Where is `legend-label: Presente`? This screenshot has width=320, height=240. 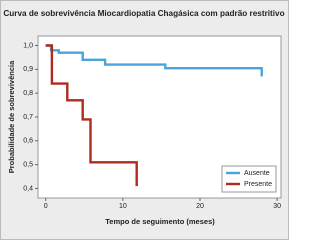 legend-label: Presente is located at coordinates (258, 184).